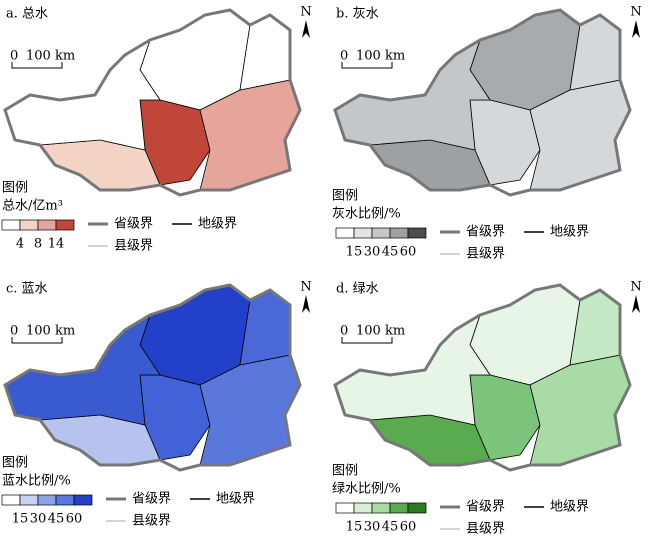  What do you see at coordinates (366, 214) in the screenshot?
I see `legend-title: 灰水比例/%` at bounding box center [366, 214].